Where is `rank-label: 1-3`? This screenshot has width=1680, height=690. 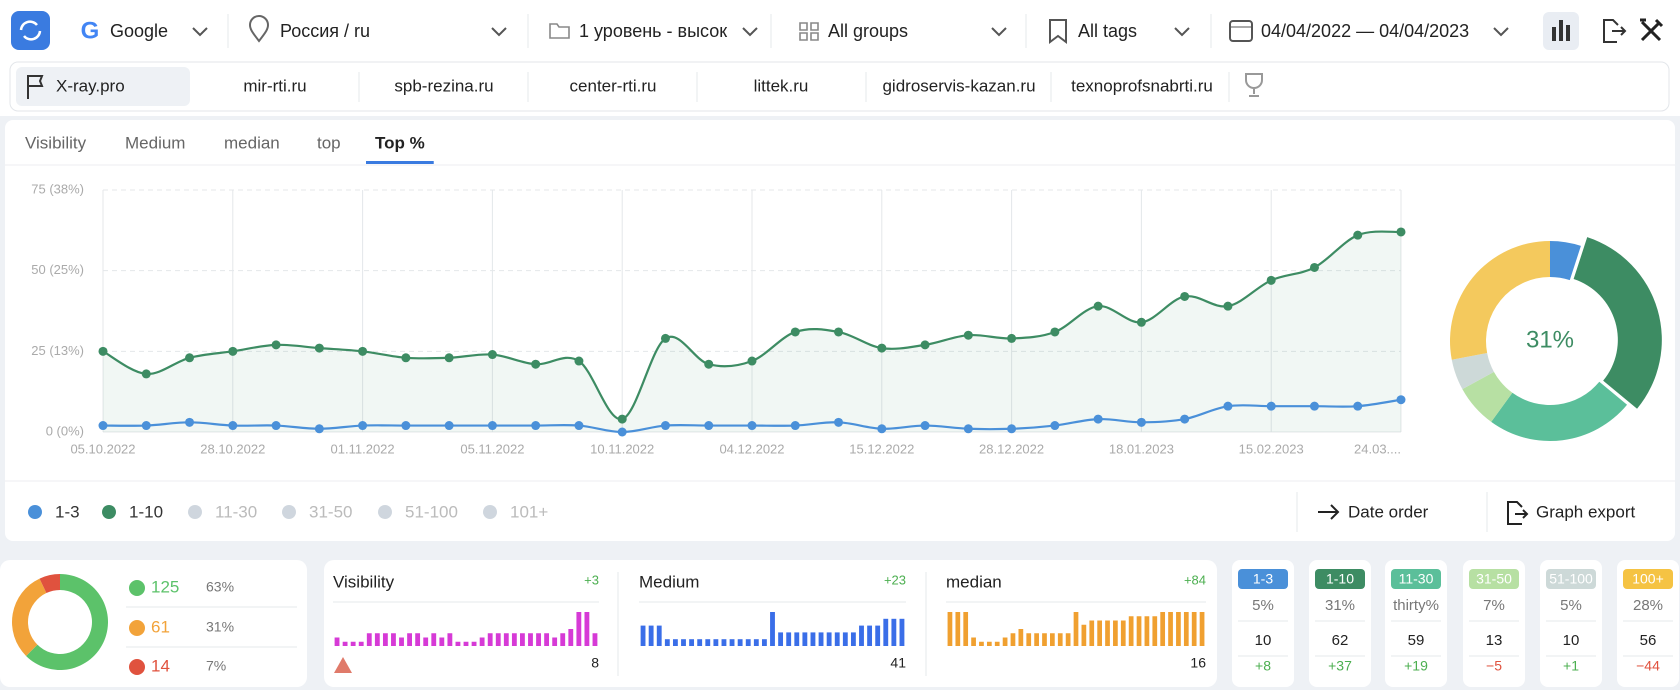 rank-label: 1-3 is located at coordinates (1263, 579).